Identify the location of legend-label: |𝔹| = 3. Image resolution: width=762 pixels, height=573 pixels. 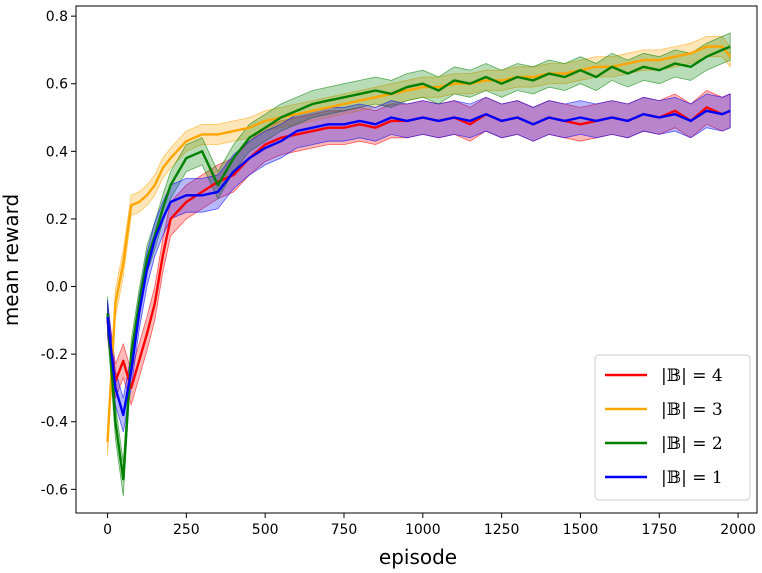
(692, 410).